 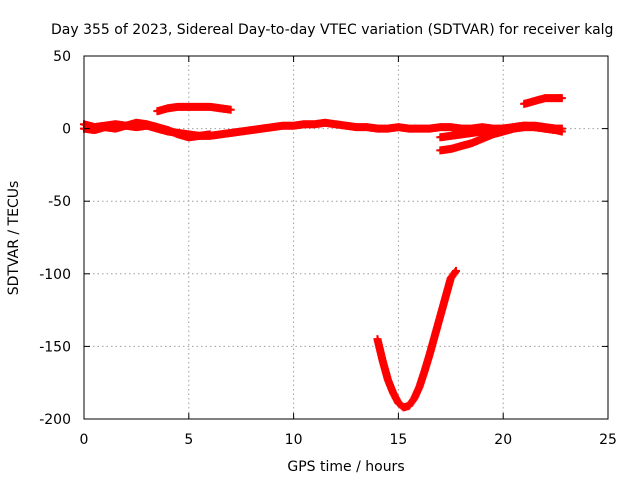 I want to click on y-tick-label: -100, so click(x=55, y=275).